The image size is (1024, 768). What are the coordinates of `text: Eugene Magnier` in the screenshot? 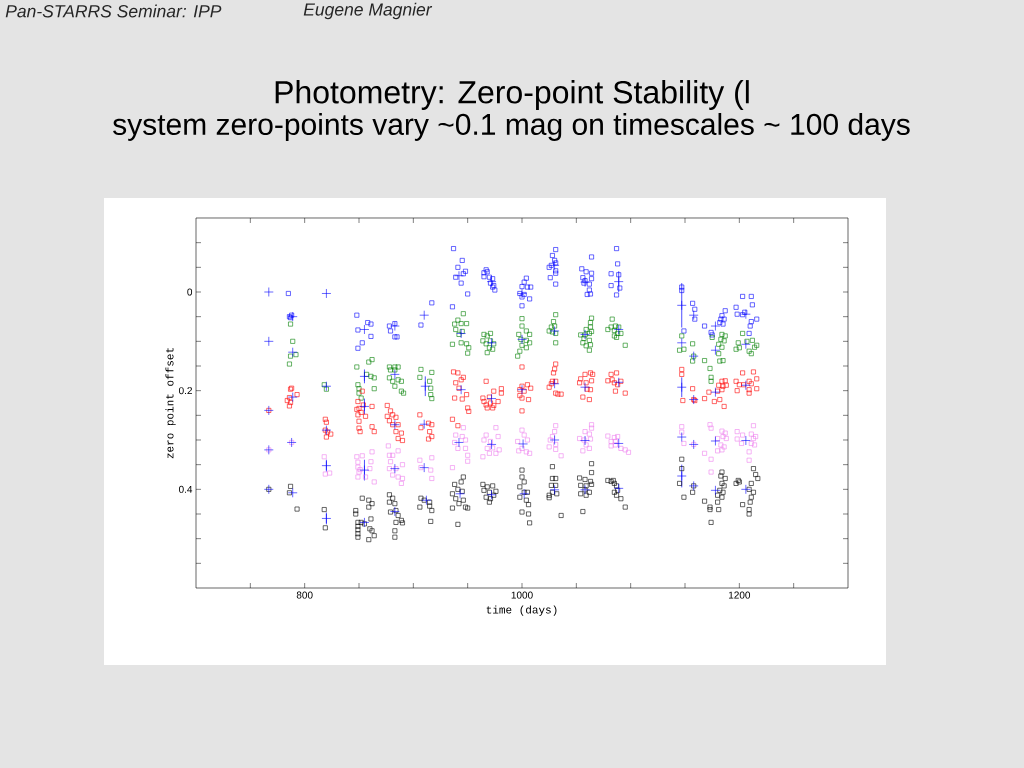 It's located at (368, 11).